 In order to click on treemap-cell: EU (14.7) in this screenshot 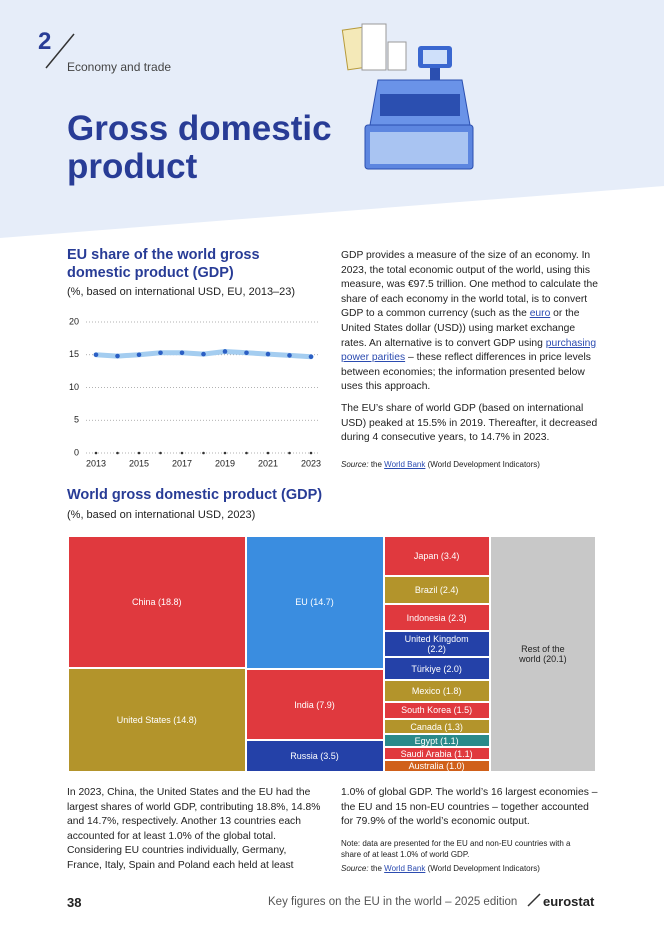, I will do `click(314, 602)`.